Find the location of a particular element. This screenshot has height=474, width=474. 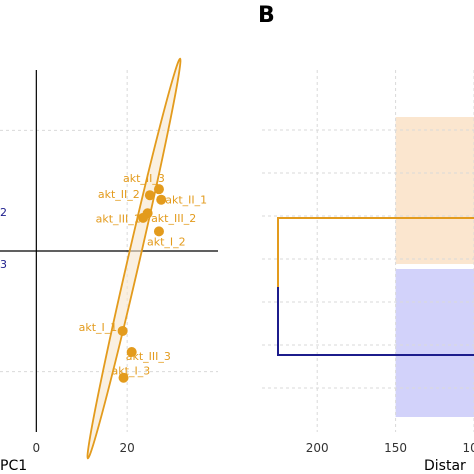

dendrogram-x-tick-labels: 200 150 100 is located at coordinates (390, 448).